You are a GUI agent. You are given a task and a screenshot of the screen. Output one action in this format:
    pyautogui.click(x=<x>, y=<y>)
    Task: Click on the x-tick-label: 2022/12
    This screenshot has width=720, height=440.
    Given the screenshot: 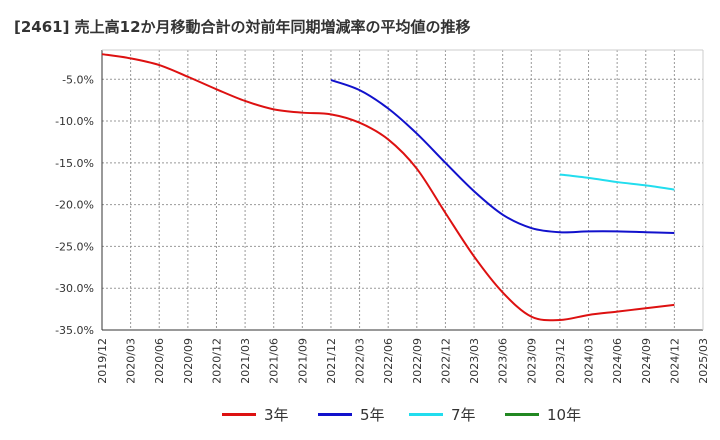 What is the action you would take?
    pyautogui.click(x=445, y=361)
    